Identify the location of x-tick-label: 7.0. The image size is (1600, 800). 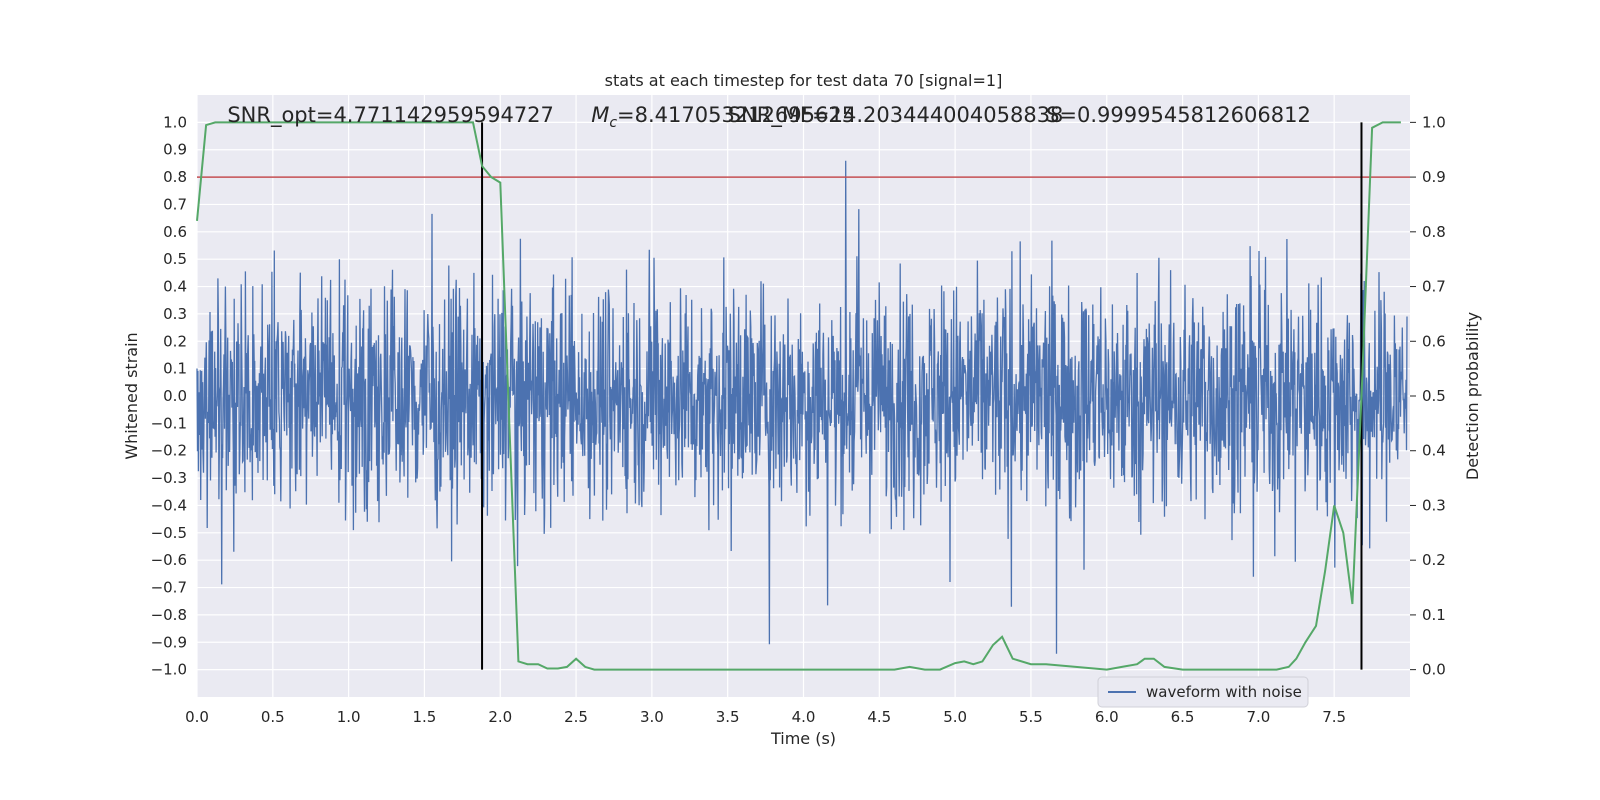
(1258, 717).